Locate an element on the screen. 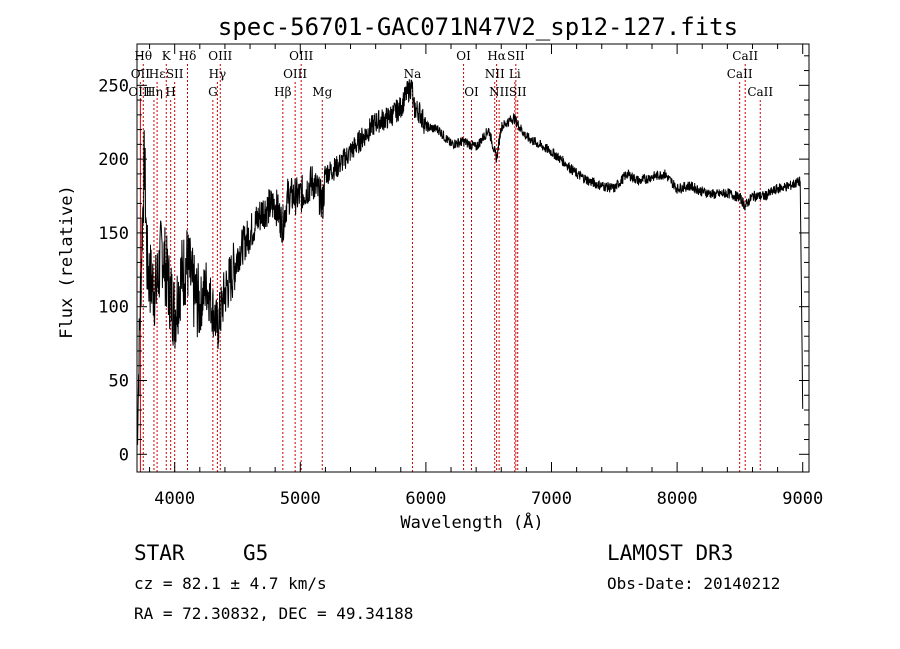 This screenshot has width=900, height=649. object-subclass: G5 is located at coordinates (255, 553).